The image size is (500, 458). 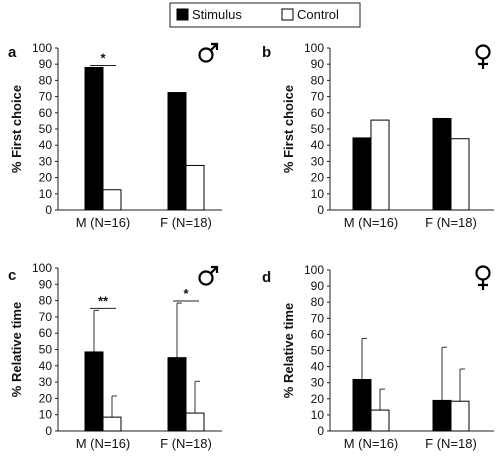 I want to click on panel-label: a, so click(x=12, y=52).